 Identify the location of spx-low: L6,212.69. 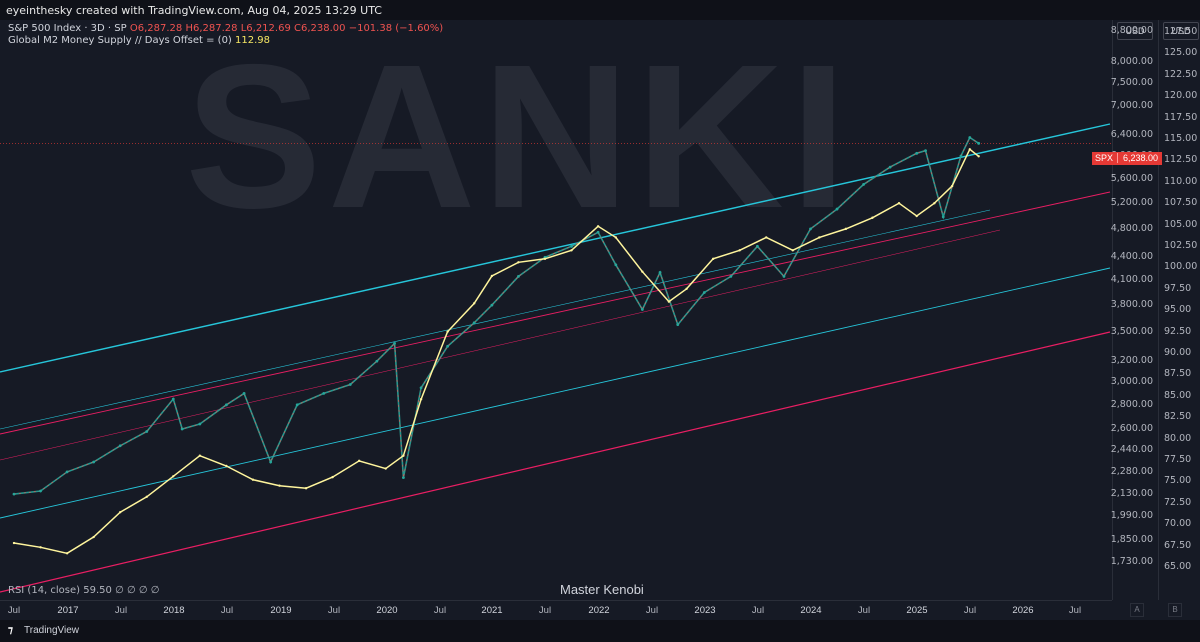
(265, 28).